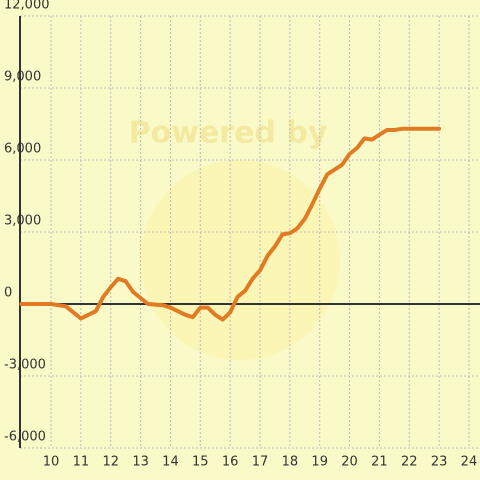 The image size is (480, 480). Describe the element at coordinates (409, 462) in the screenshot. I see `x-tick-label: 22` at that location.